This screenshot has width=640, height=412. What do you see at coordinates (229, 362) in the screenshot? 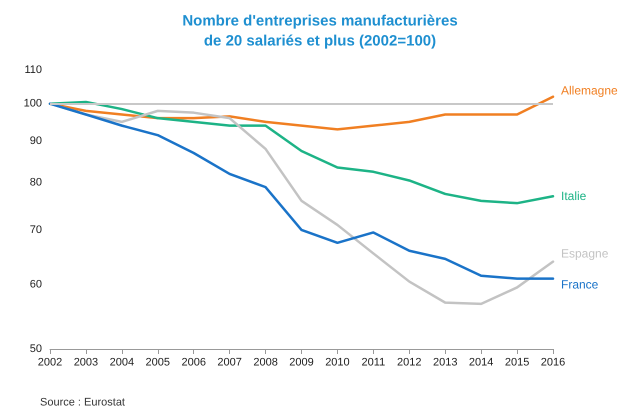
I see `x-tick-label: 2007` at bounding box center [229, 362].